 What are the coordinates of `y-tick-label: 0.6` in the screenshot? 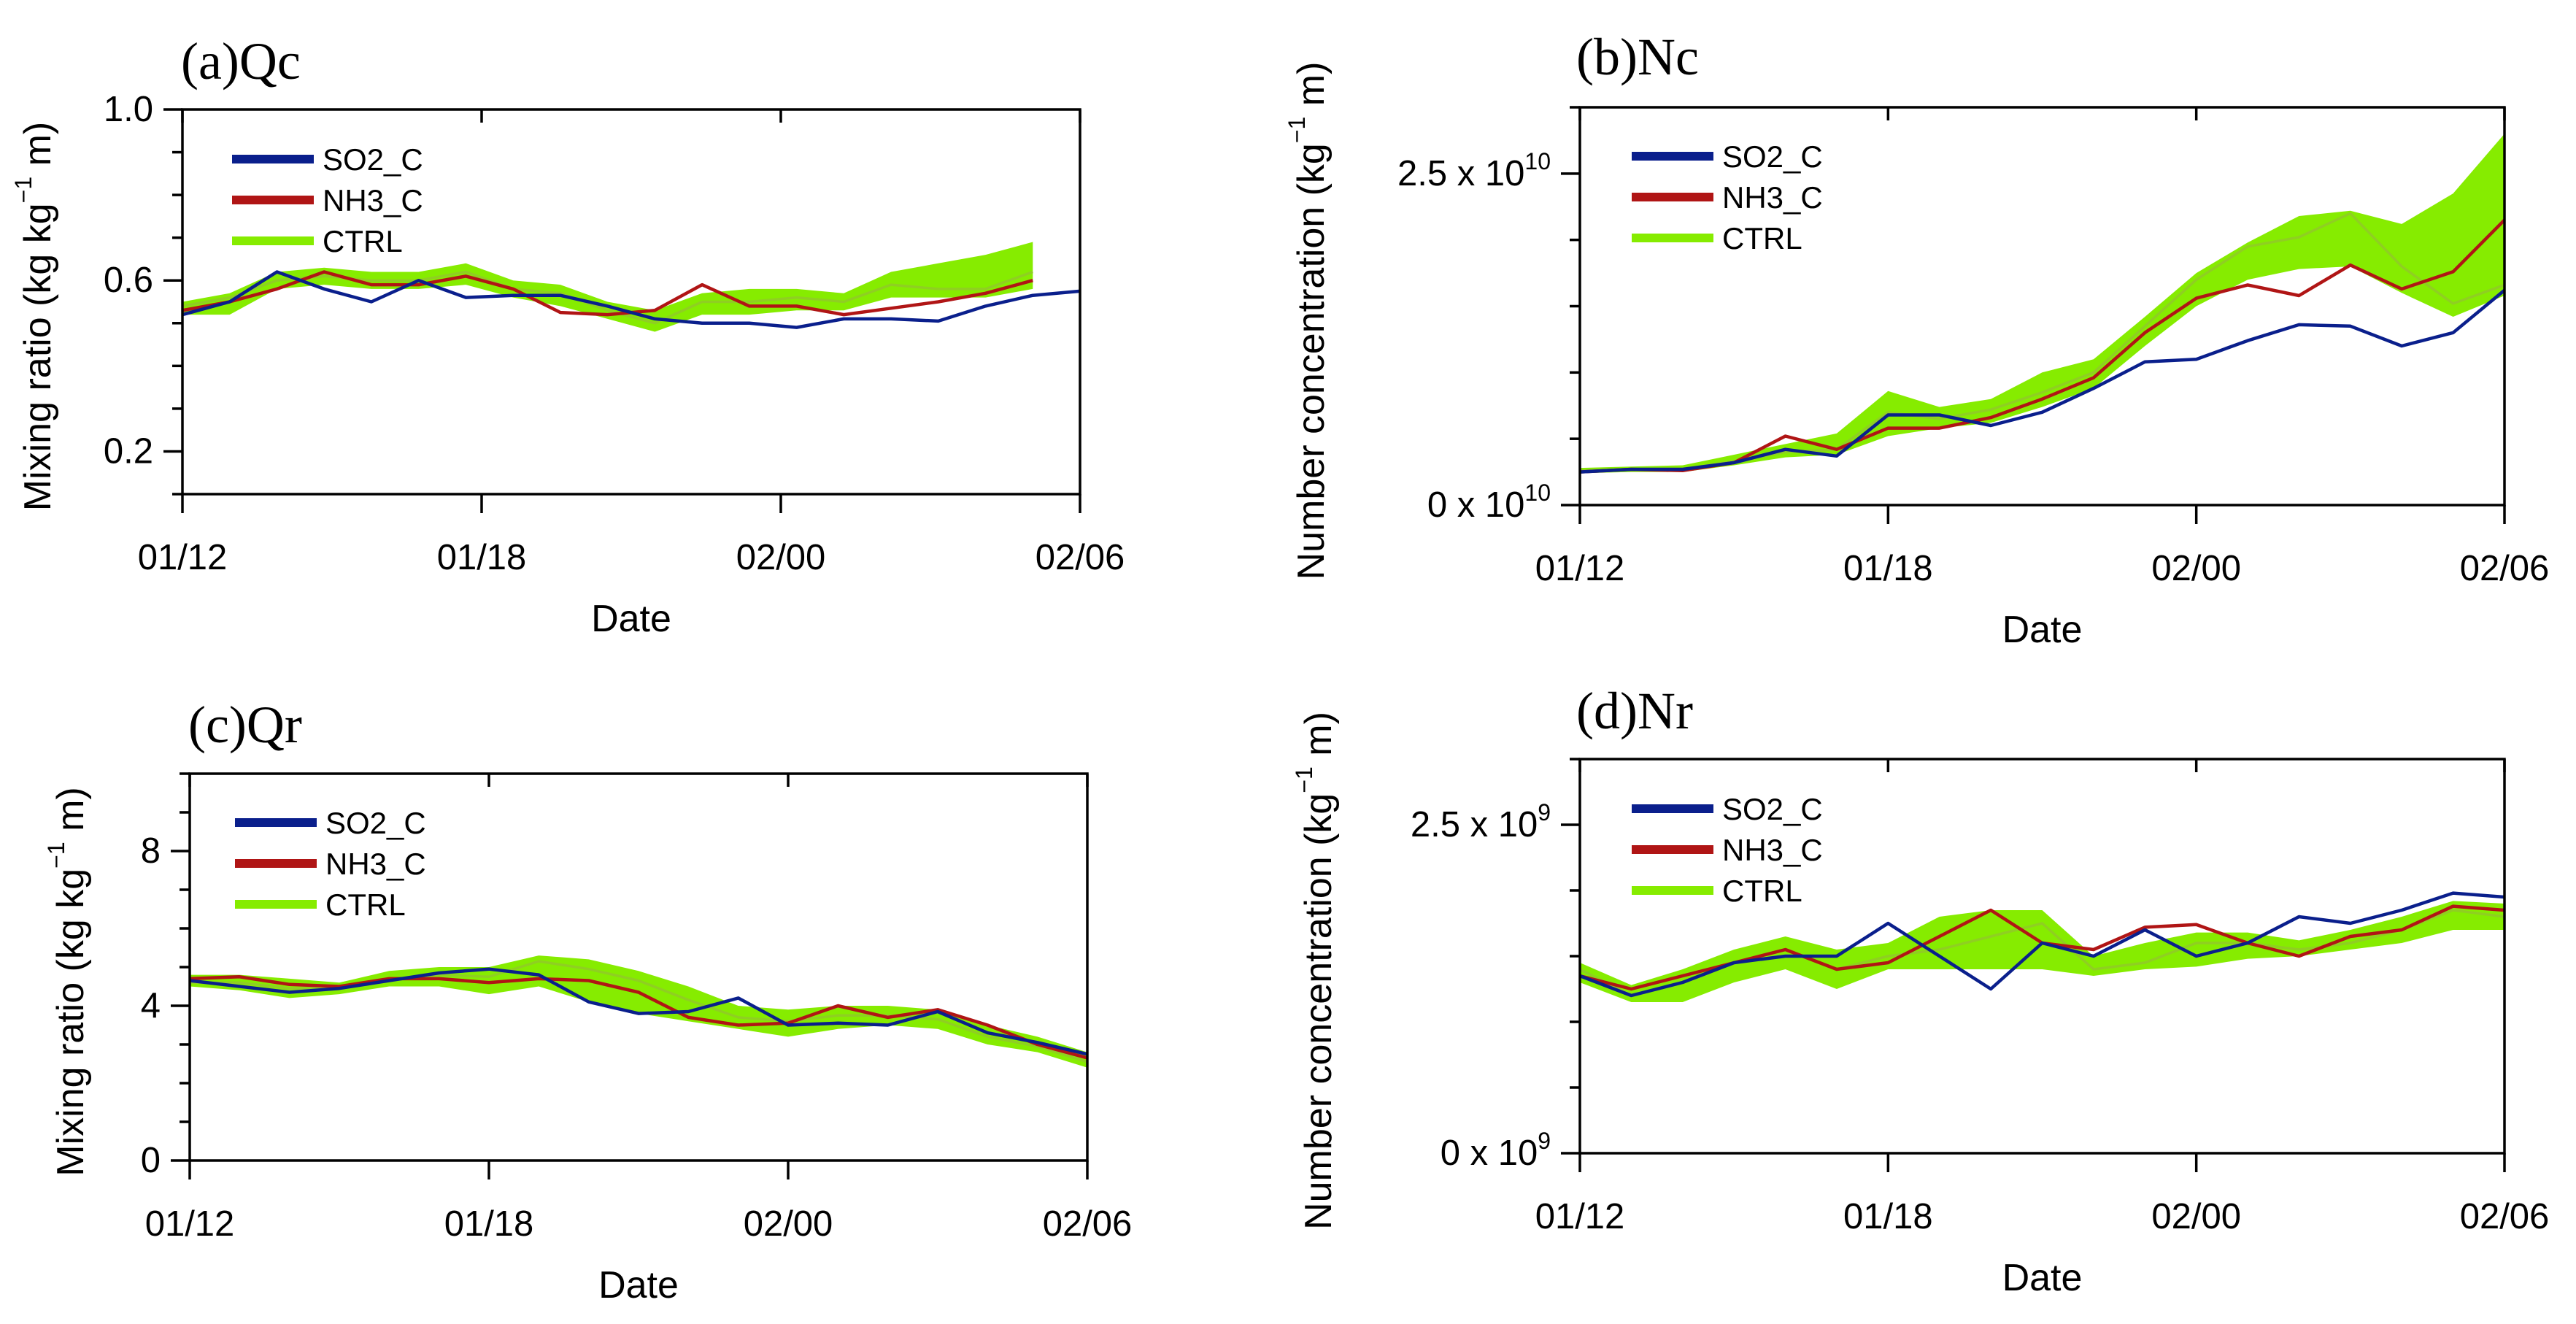 It's located at (128, 280).